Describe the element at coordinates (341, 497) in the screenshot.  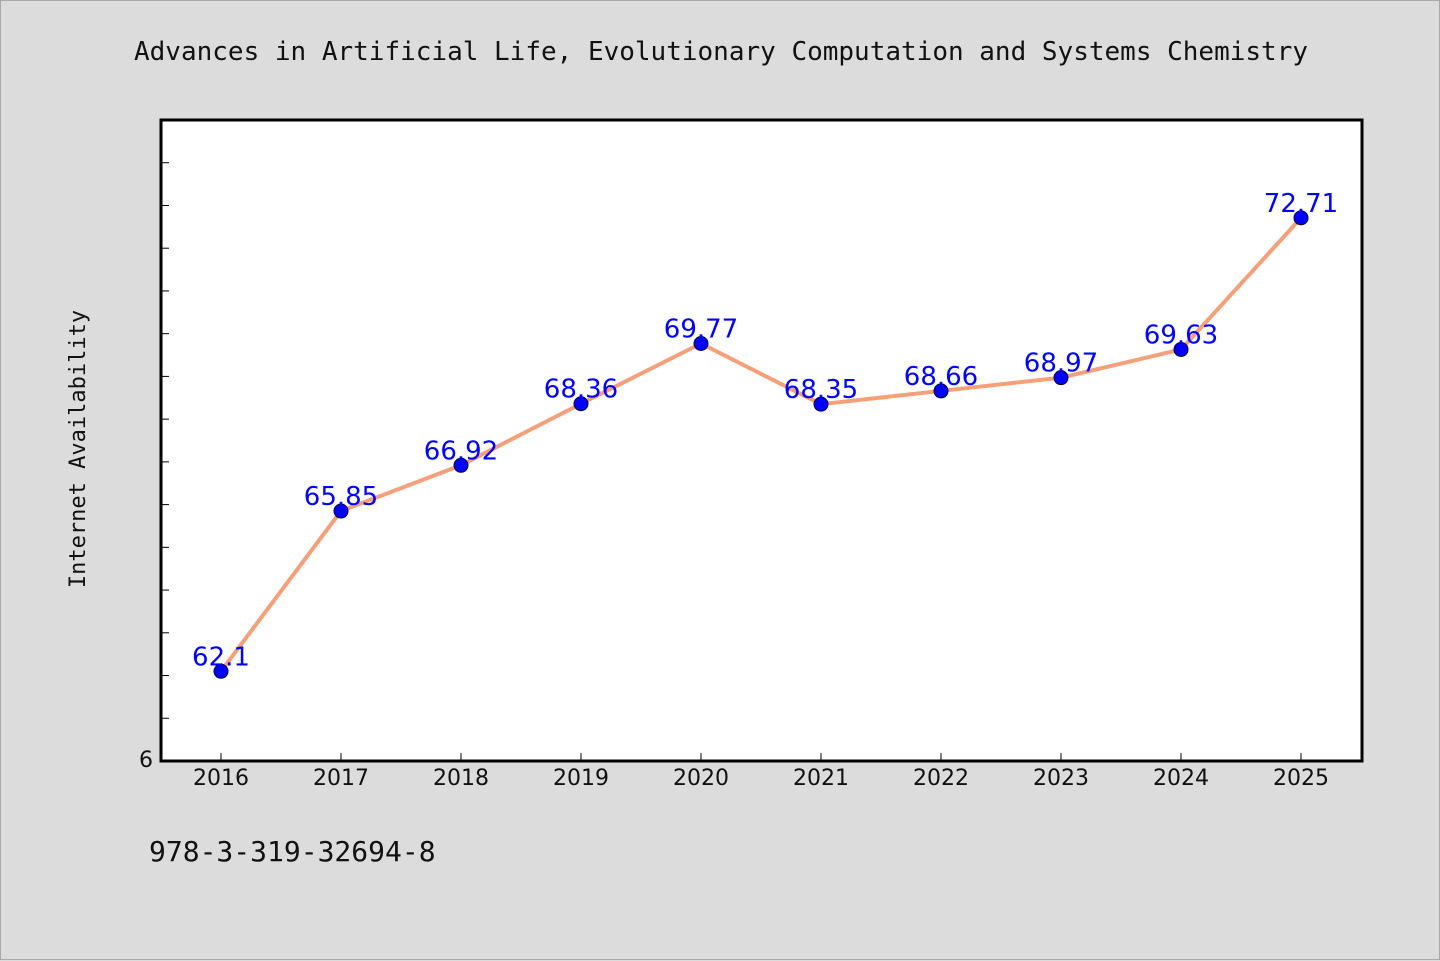
I see `data-label: 65.85` at that location.